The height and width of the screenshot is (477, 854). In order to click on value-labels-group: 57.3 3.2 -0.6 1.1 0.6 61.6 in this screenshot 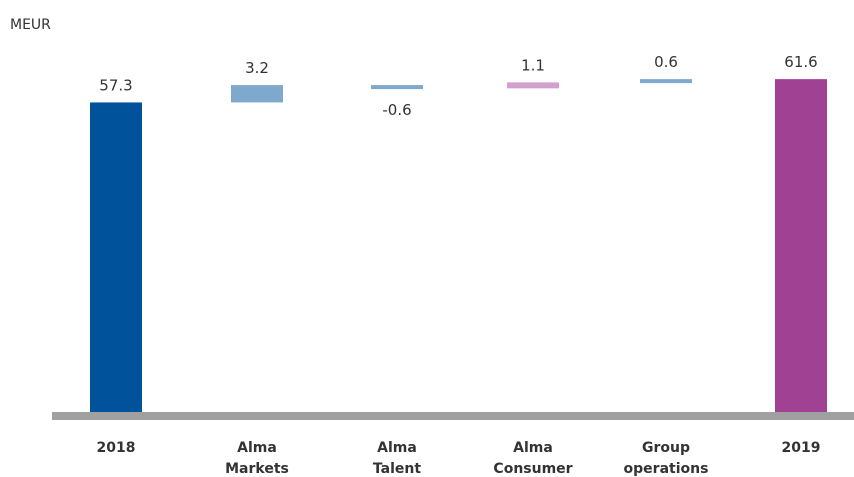, I will do `click(458, 86)`.